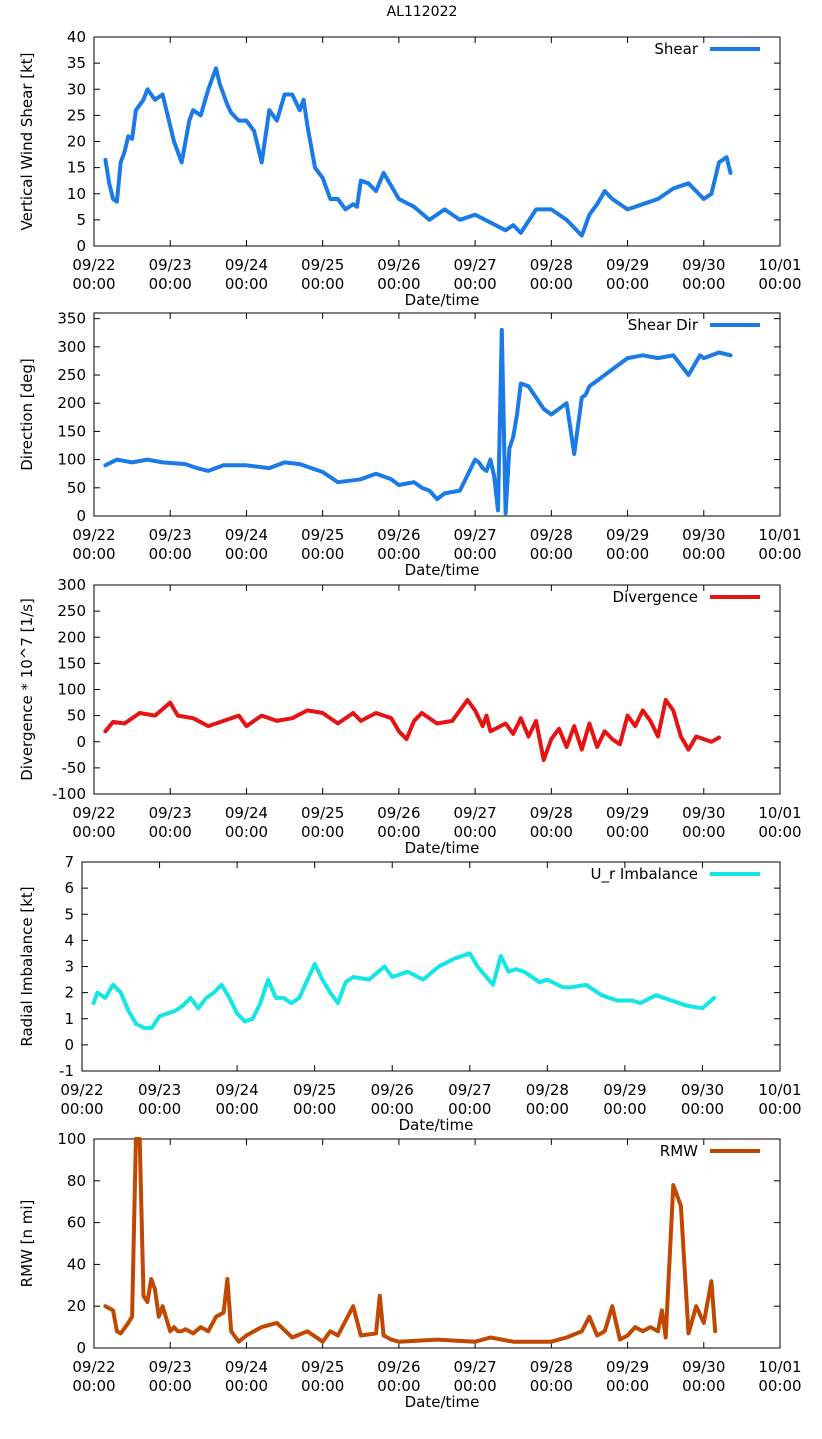  Describe the element at coordinates (779, 1090) in the screenshot. I see `x-tick-label-date: 10/01` at that location.